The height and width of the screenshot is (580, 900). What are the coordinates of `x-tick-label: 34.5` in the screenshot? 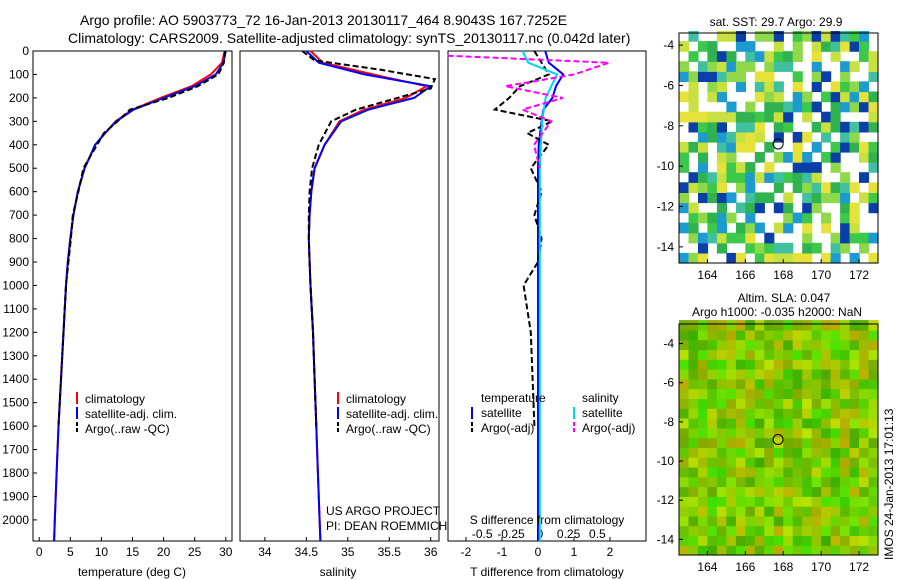 It's located at (307, 552).